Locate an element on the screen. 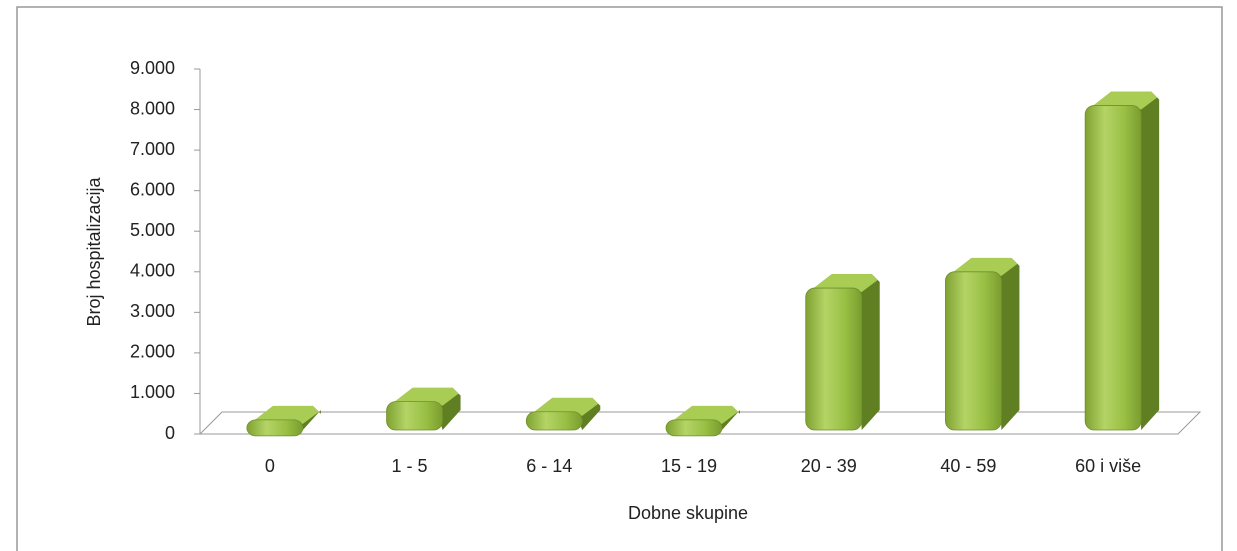 This screenshot has height=551, width=1237. x-tick-label: 6 - 14 is located at coordinates (549, 466).